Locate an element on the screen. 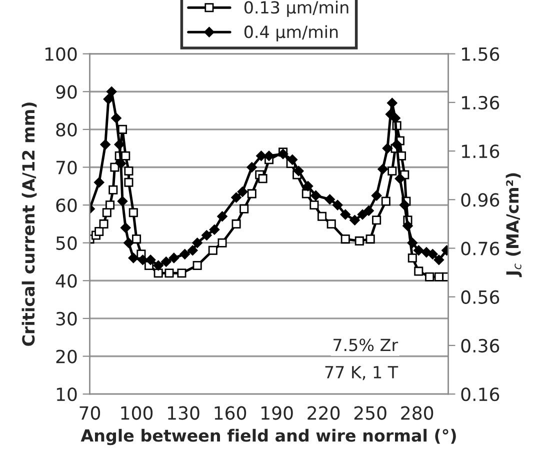 This screenshot has height=468, width=544. x-tick-label: 220 is located at coordinates (324, 413).